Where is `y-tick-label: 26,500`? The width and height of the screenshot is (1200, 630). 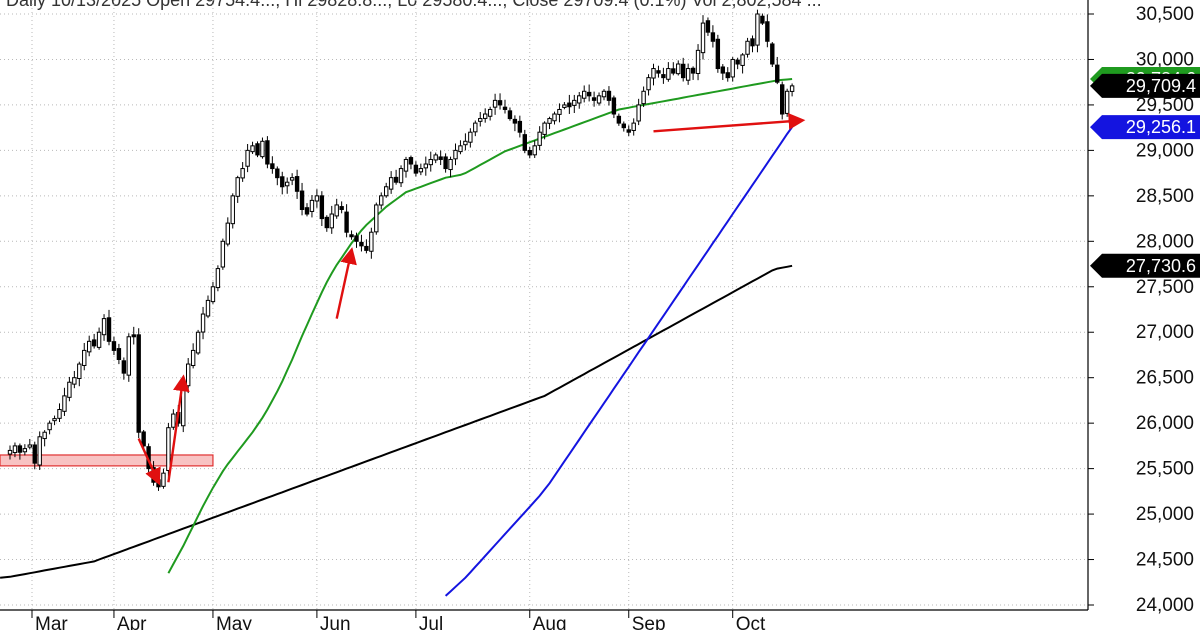 y-tick-label: 26,500 is located at coordinates (1165, 378).